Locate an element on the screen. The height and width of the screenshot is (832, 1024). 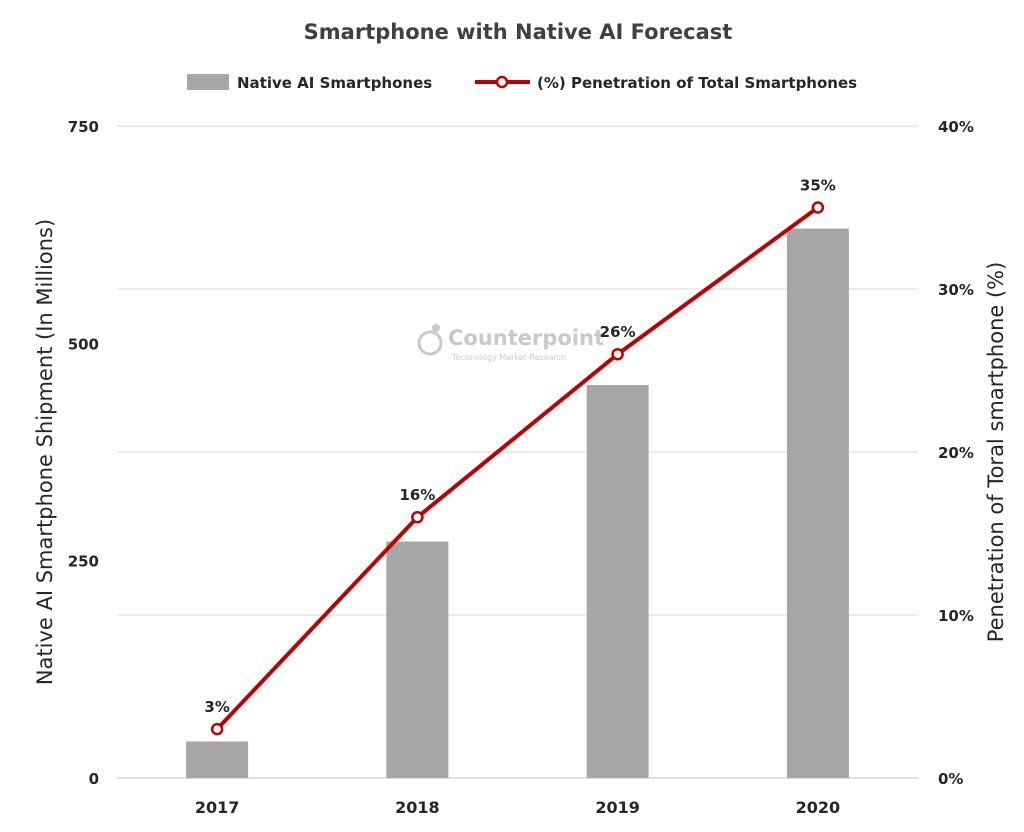
data-label-2017: 3% is located at coordinates (216, 707).